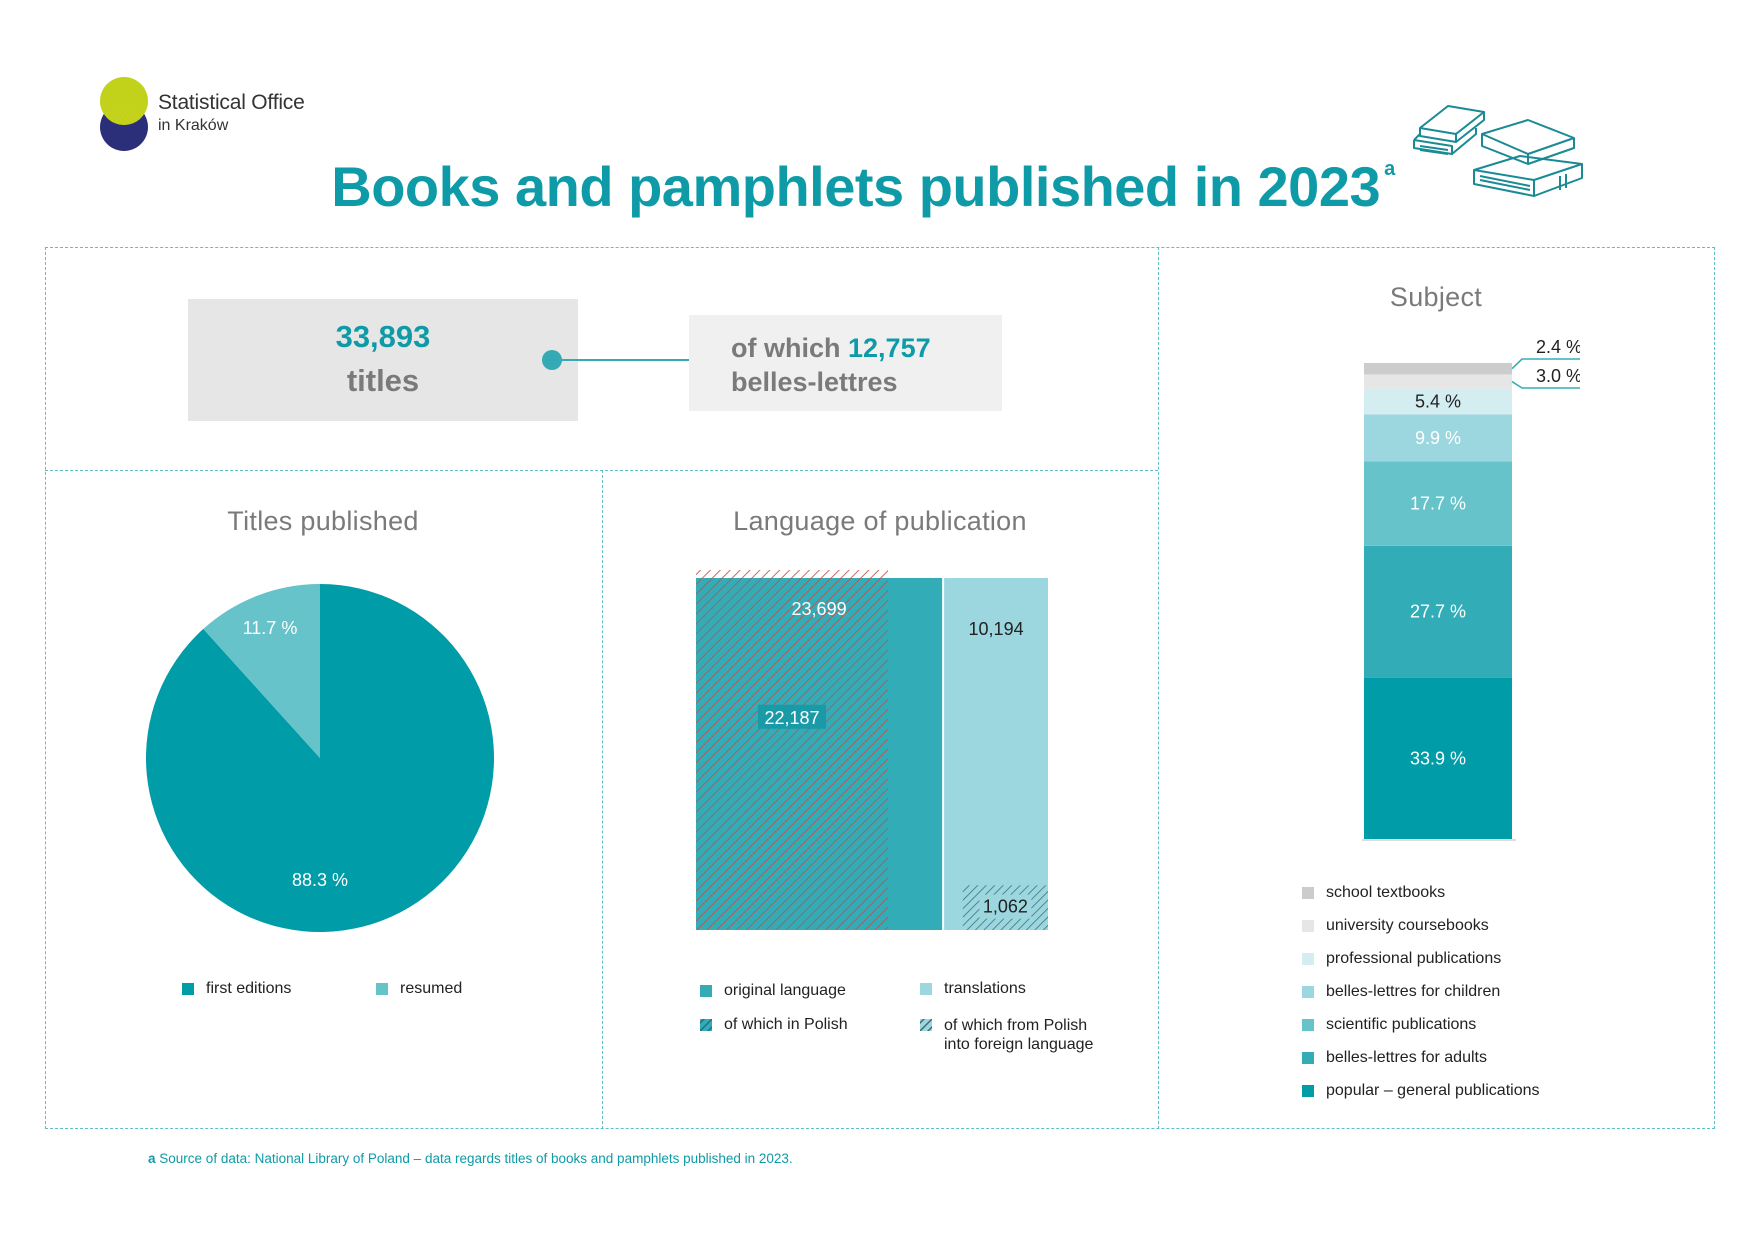 The height and width of the screenshot is (1240, 1754). I want to click on divider-vertical-middle, so click(602, 799).